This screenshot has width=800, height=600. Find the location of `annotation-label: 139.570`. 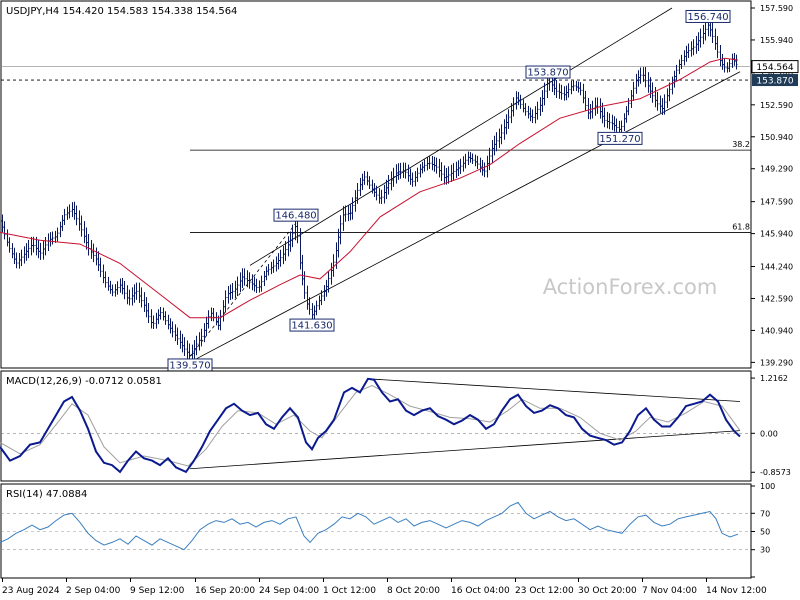

annotation-label: 139.570 is located at coordinates (189, 365).